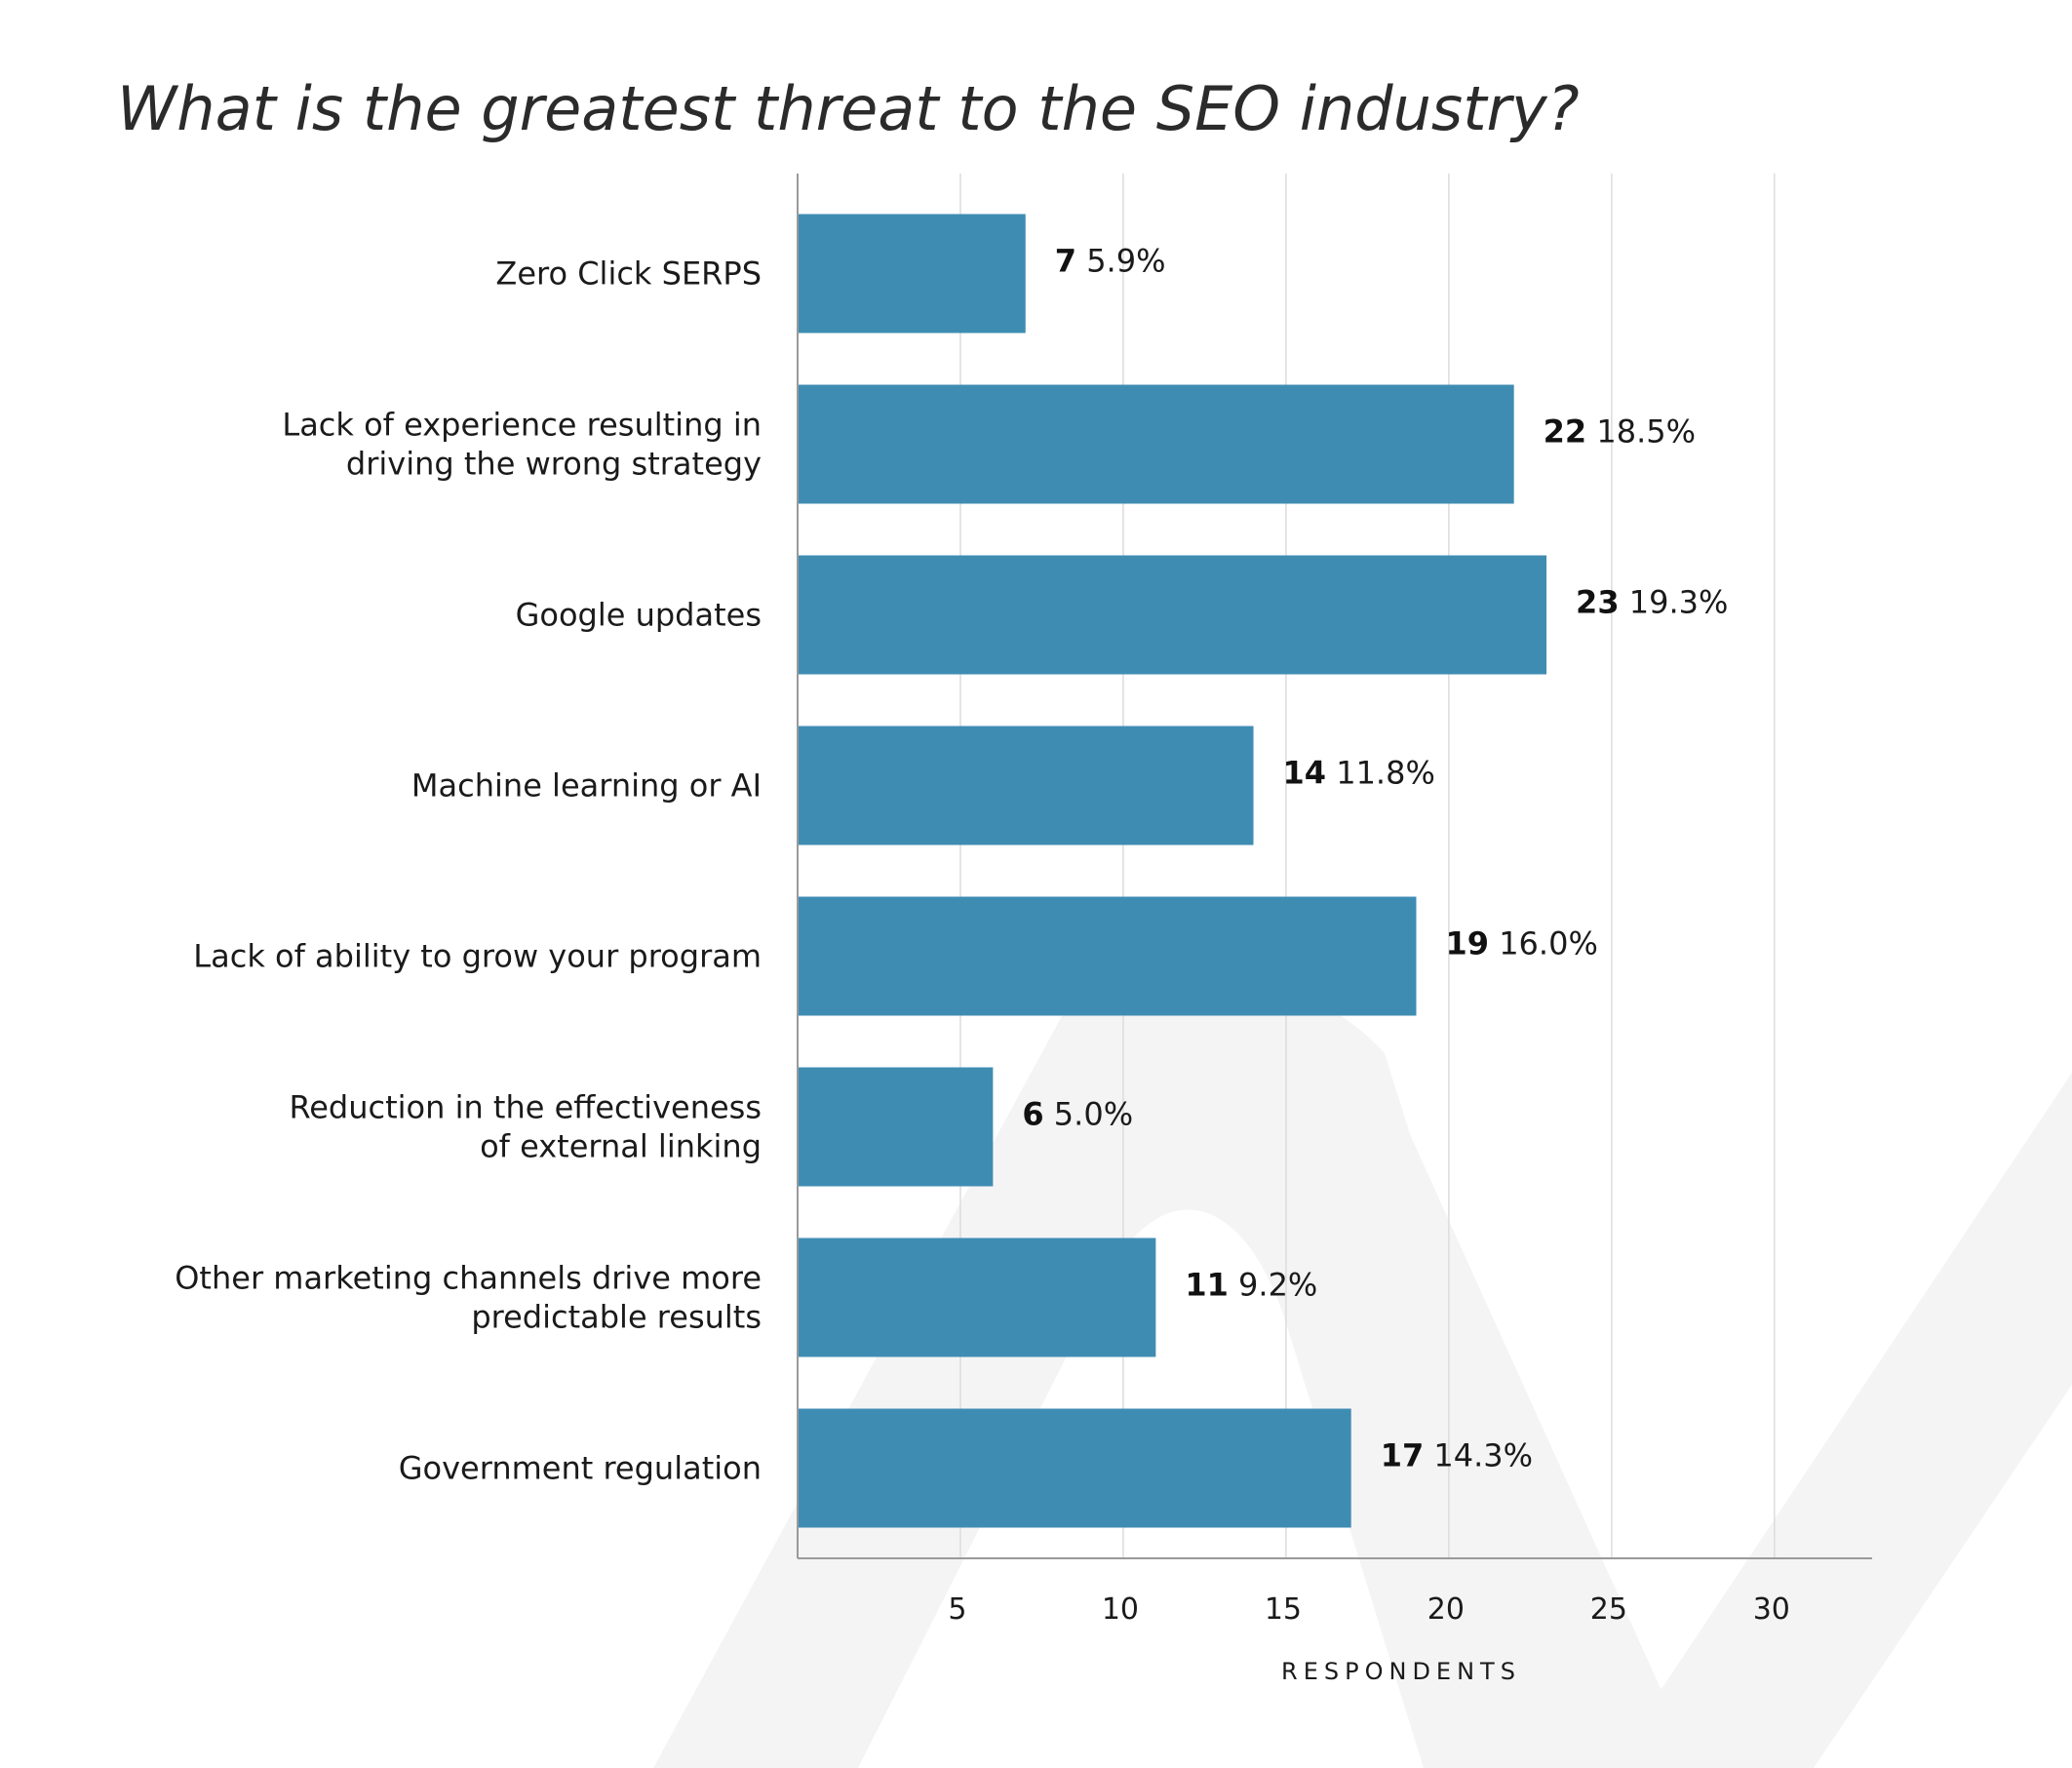 This screenshot has height=1768, width=2072. I want to click on data-label-percent: 5.9%, so click(1120, 261).